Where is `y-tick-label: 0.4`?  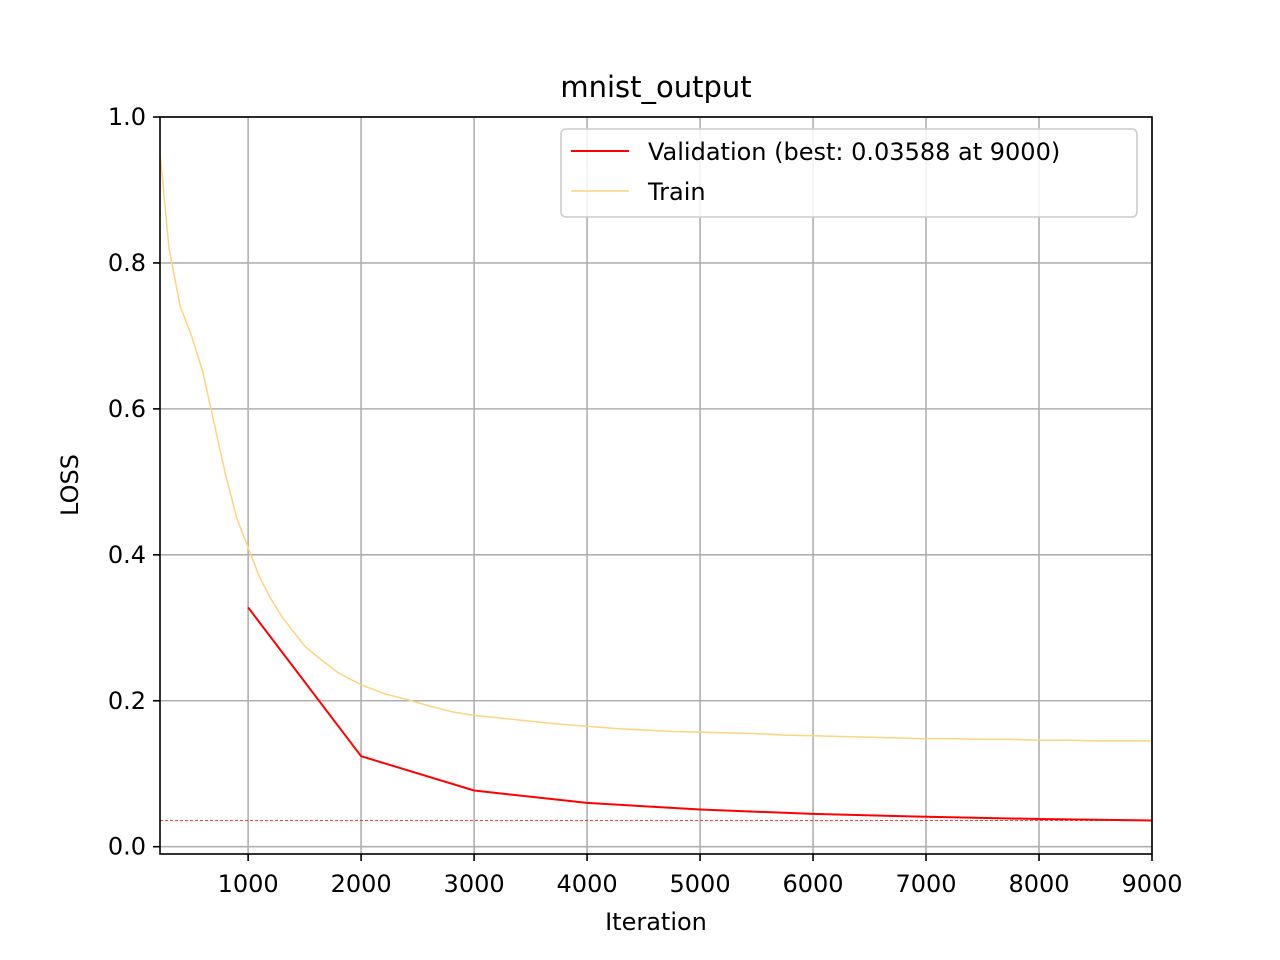
y-tick-label: 0.4 is located at coordinates (127, 555).